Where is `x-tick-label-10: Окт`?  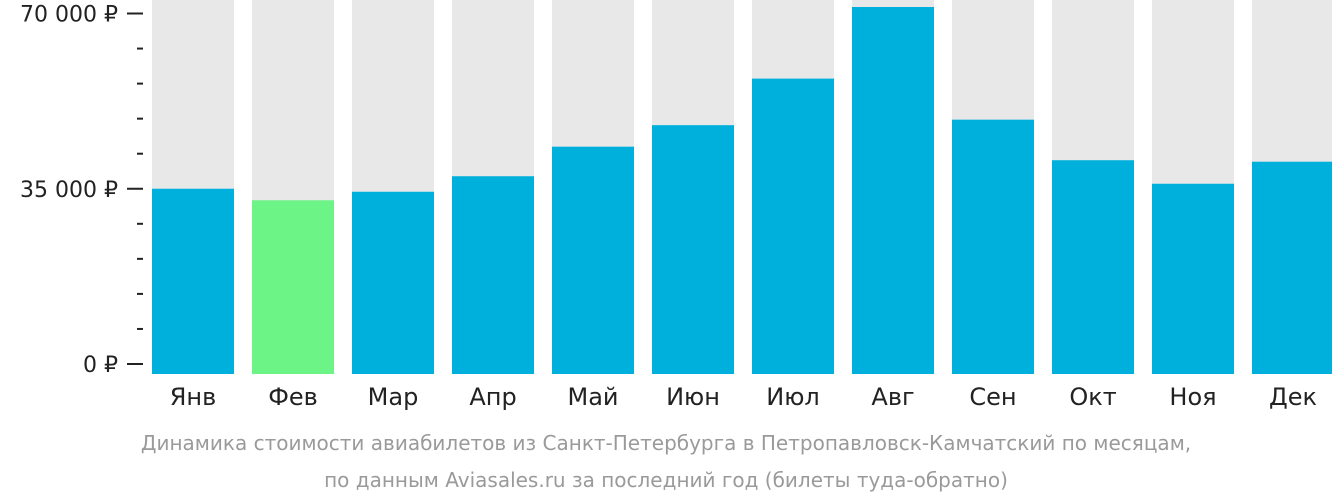
x-tick-label-10: Окт is located at coordinates (1092, 397).